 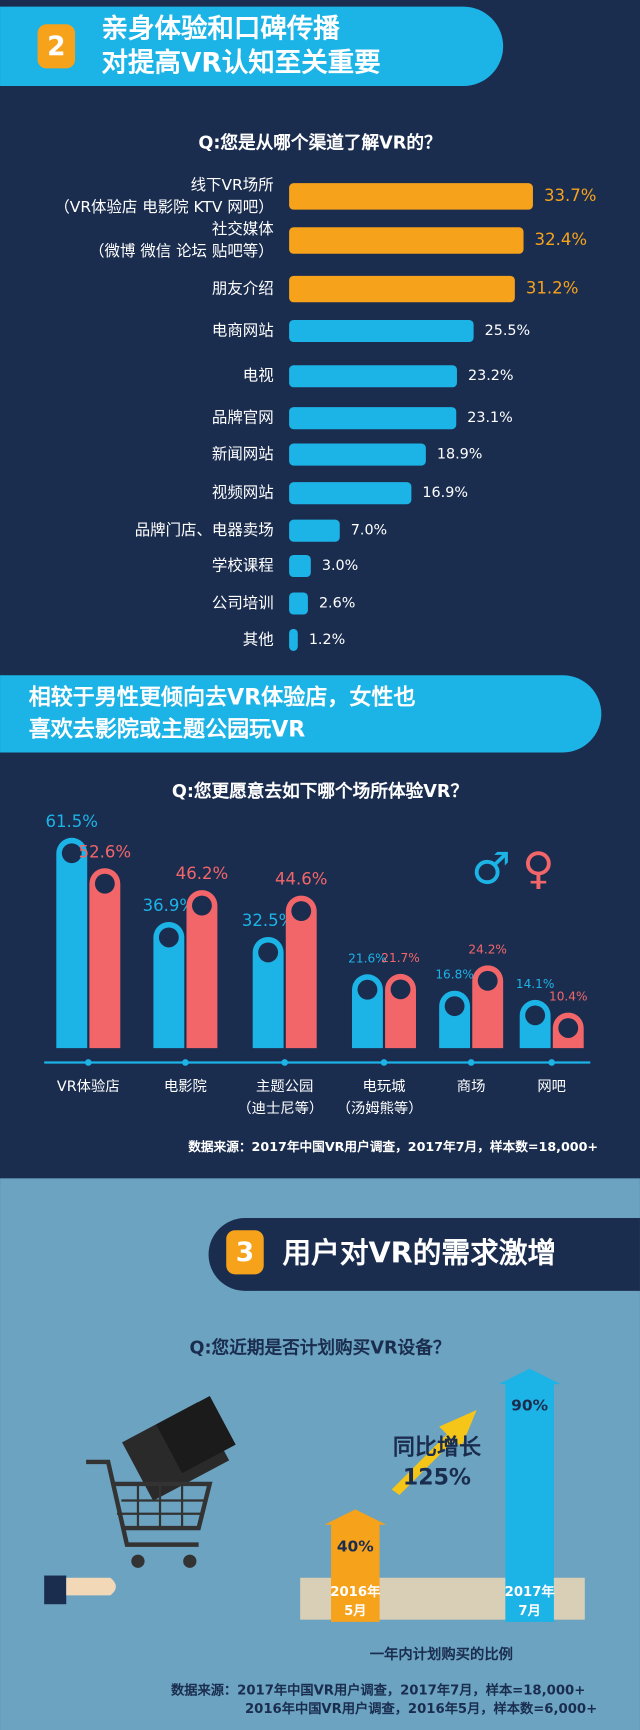 I want to click on section-title: 用户对VR的需求激增, so click(x=419, y=1252).